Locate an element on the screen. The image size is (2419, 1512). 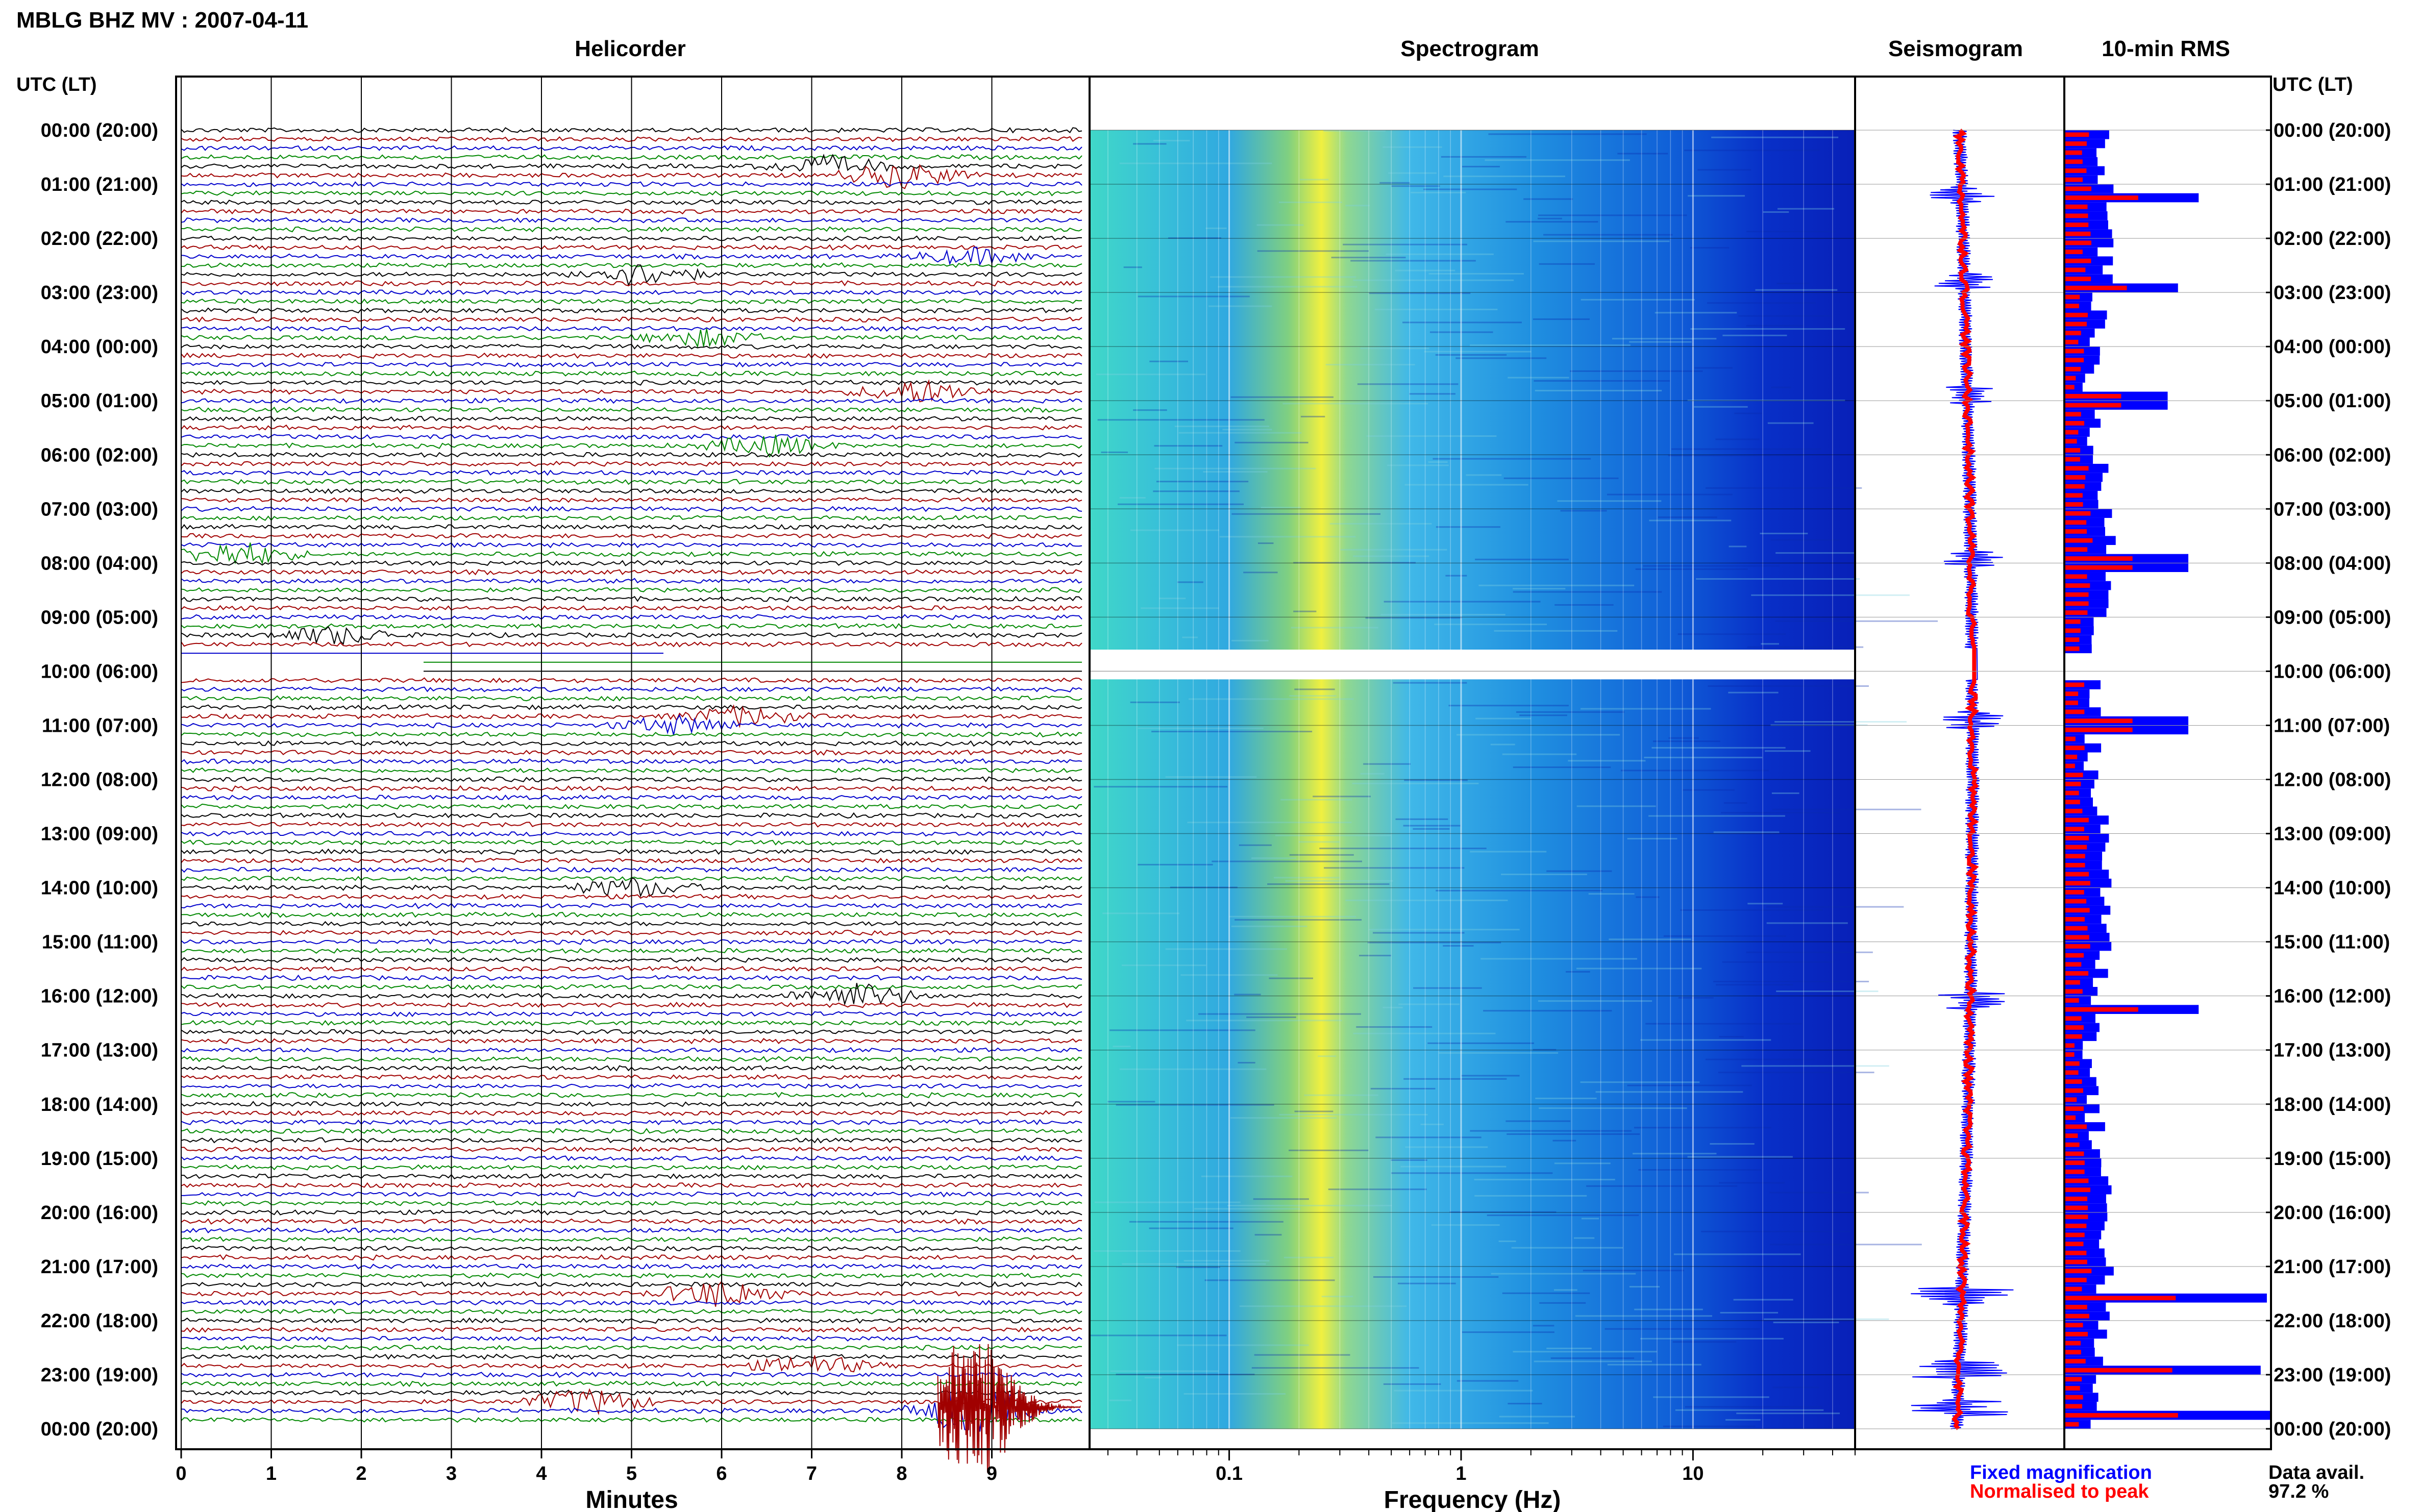
time-label-left: 16:00 (12:00) is located at coordinates (99, 996).